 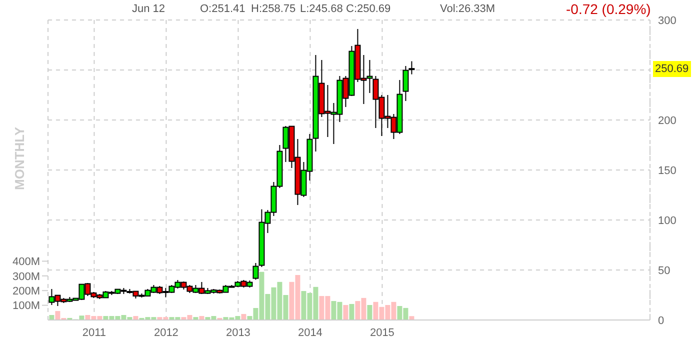 What do you see at coordinates (664, 270) in the screenshot?
I see `y-tick-label: 50` at bounding box center [664, 270].